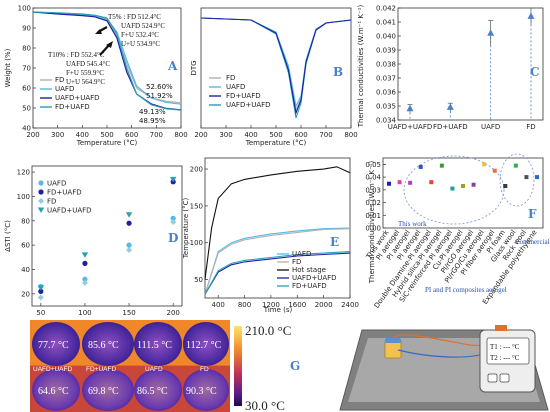  Describe the element at coordinates (196, 170) in the screenshot. I see `y-tick-label: 200` at that location.